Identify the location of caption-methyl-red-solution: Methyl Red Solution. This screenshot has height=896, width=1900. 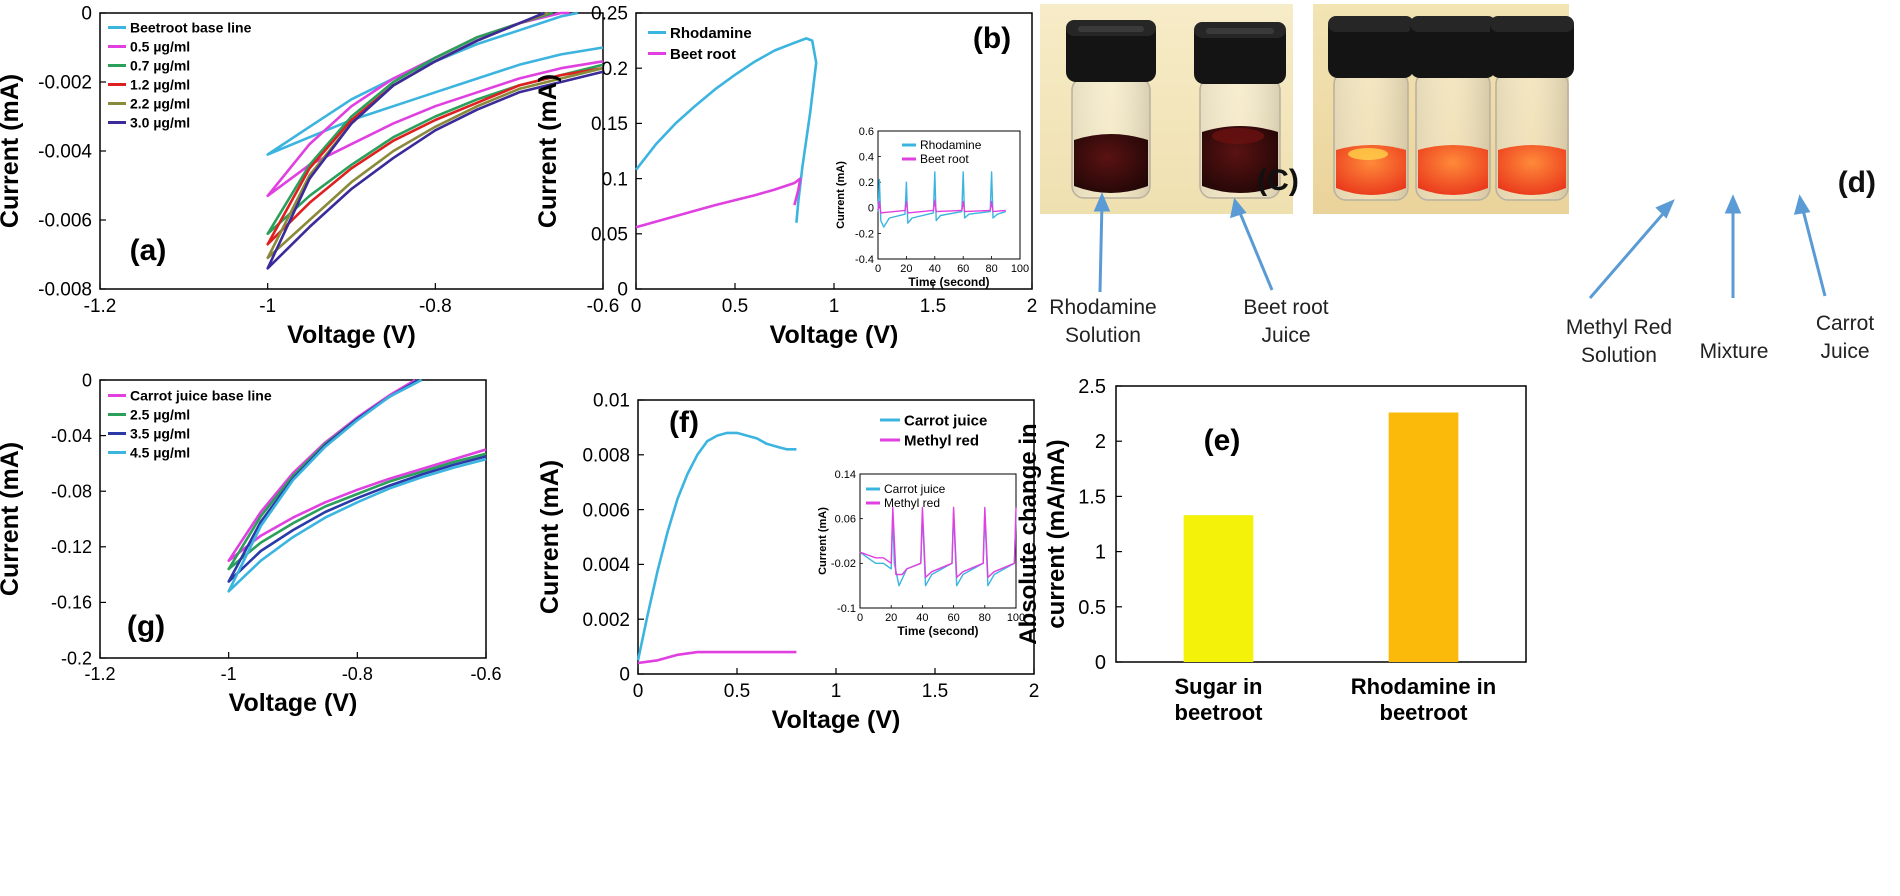
(1619, 342).